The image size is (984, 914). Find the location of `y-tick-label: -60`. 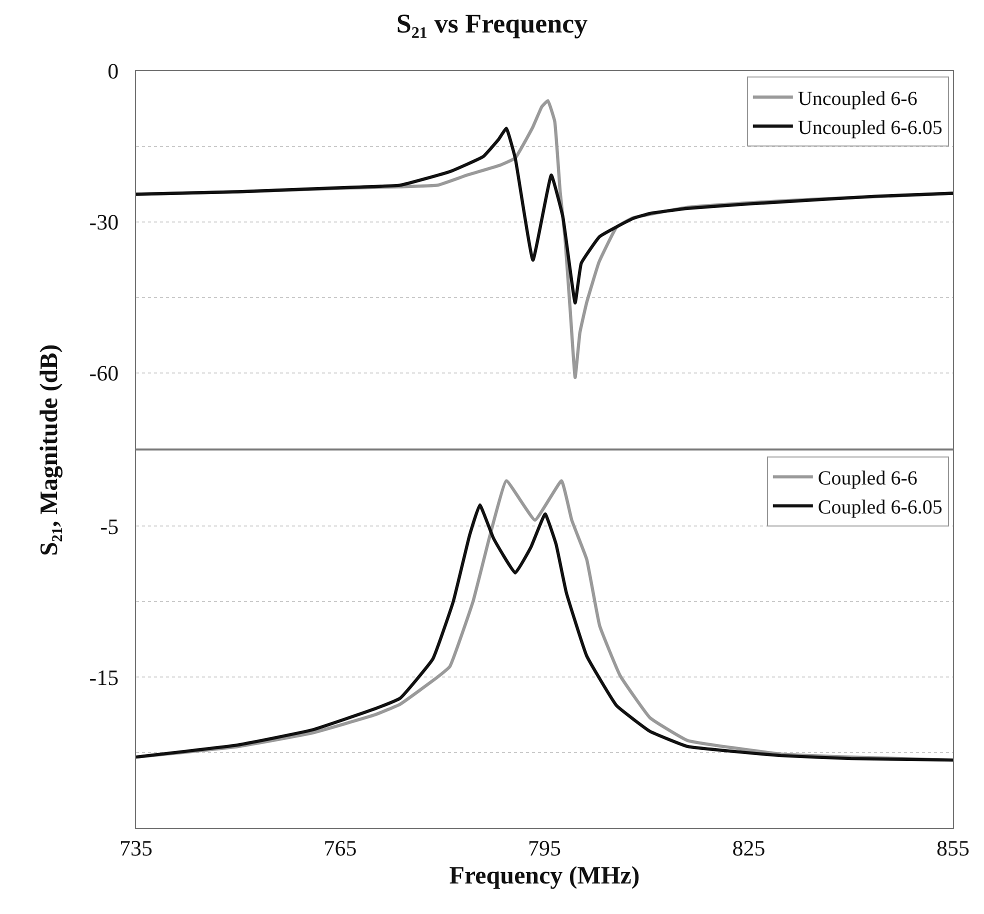

y-tick-label: -60 is located at coordinates (104, 373).